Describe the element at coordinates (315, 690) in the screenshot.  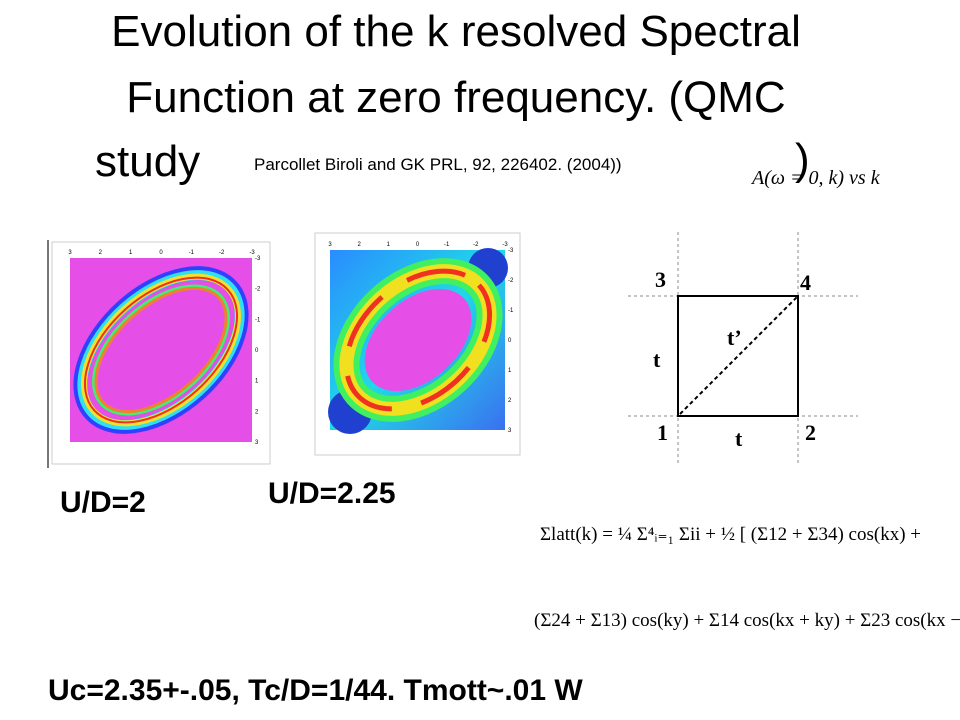
I see `footer: Uc=2.35+-.05, Tc/D=1/44. Tmott~.01 W` at that location.